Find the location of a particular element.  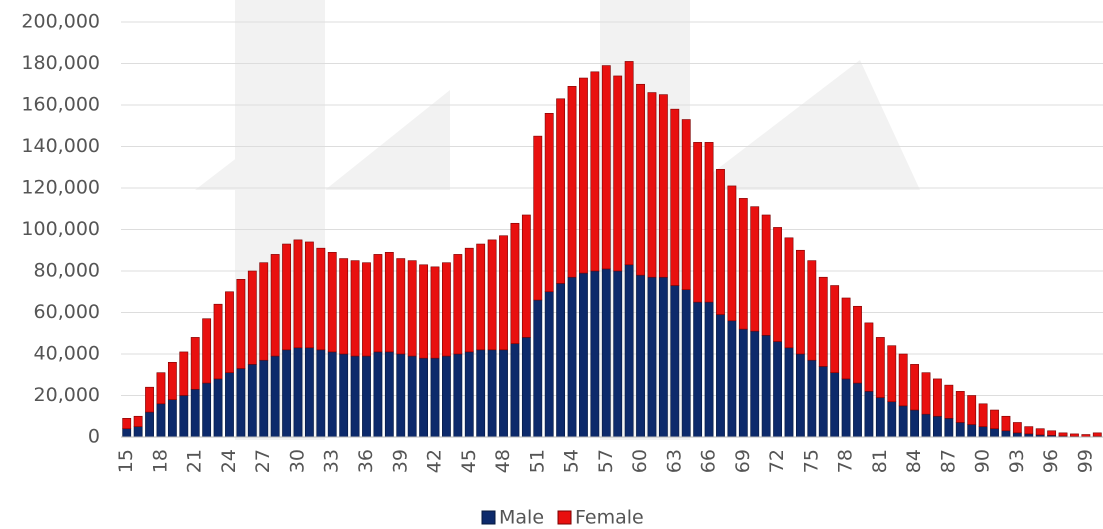

x-tick-label: 57 is located at coordinates (606, 461).